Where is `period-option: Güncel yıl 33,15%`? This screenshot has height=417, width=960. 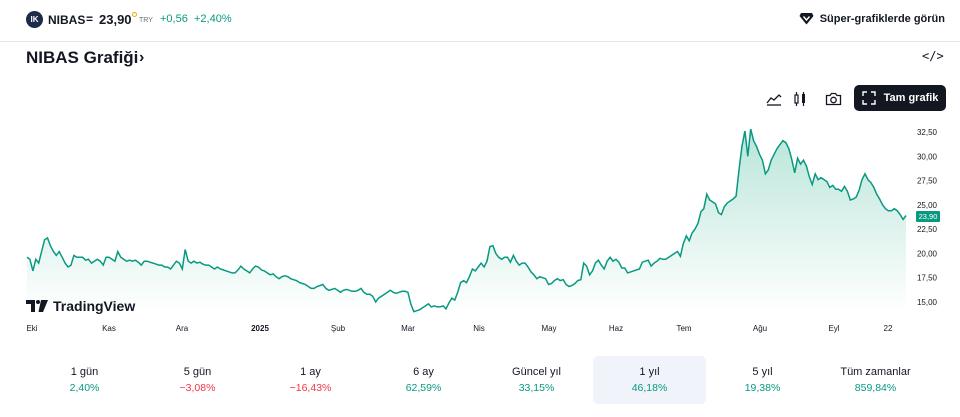 period-option: Güncel yıl 33,15% is located at coordinates (536, 380).